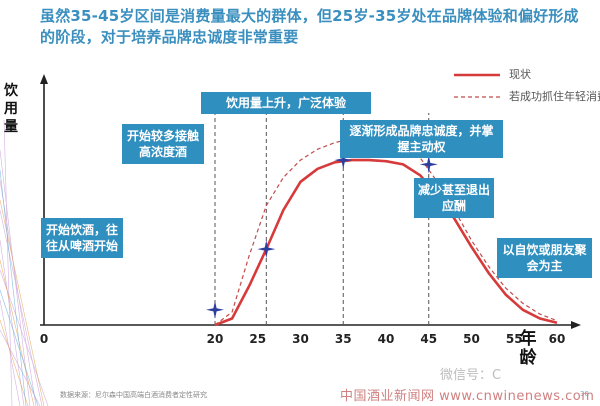 The image size is (600, 406). What do you see at coordinates (343, 339) in the screenshot?
I see `x-tick-label-35: 35` at bounding box center [343, 339].